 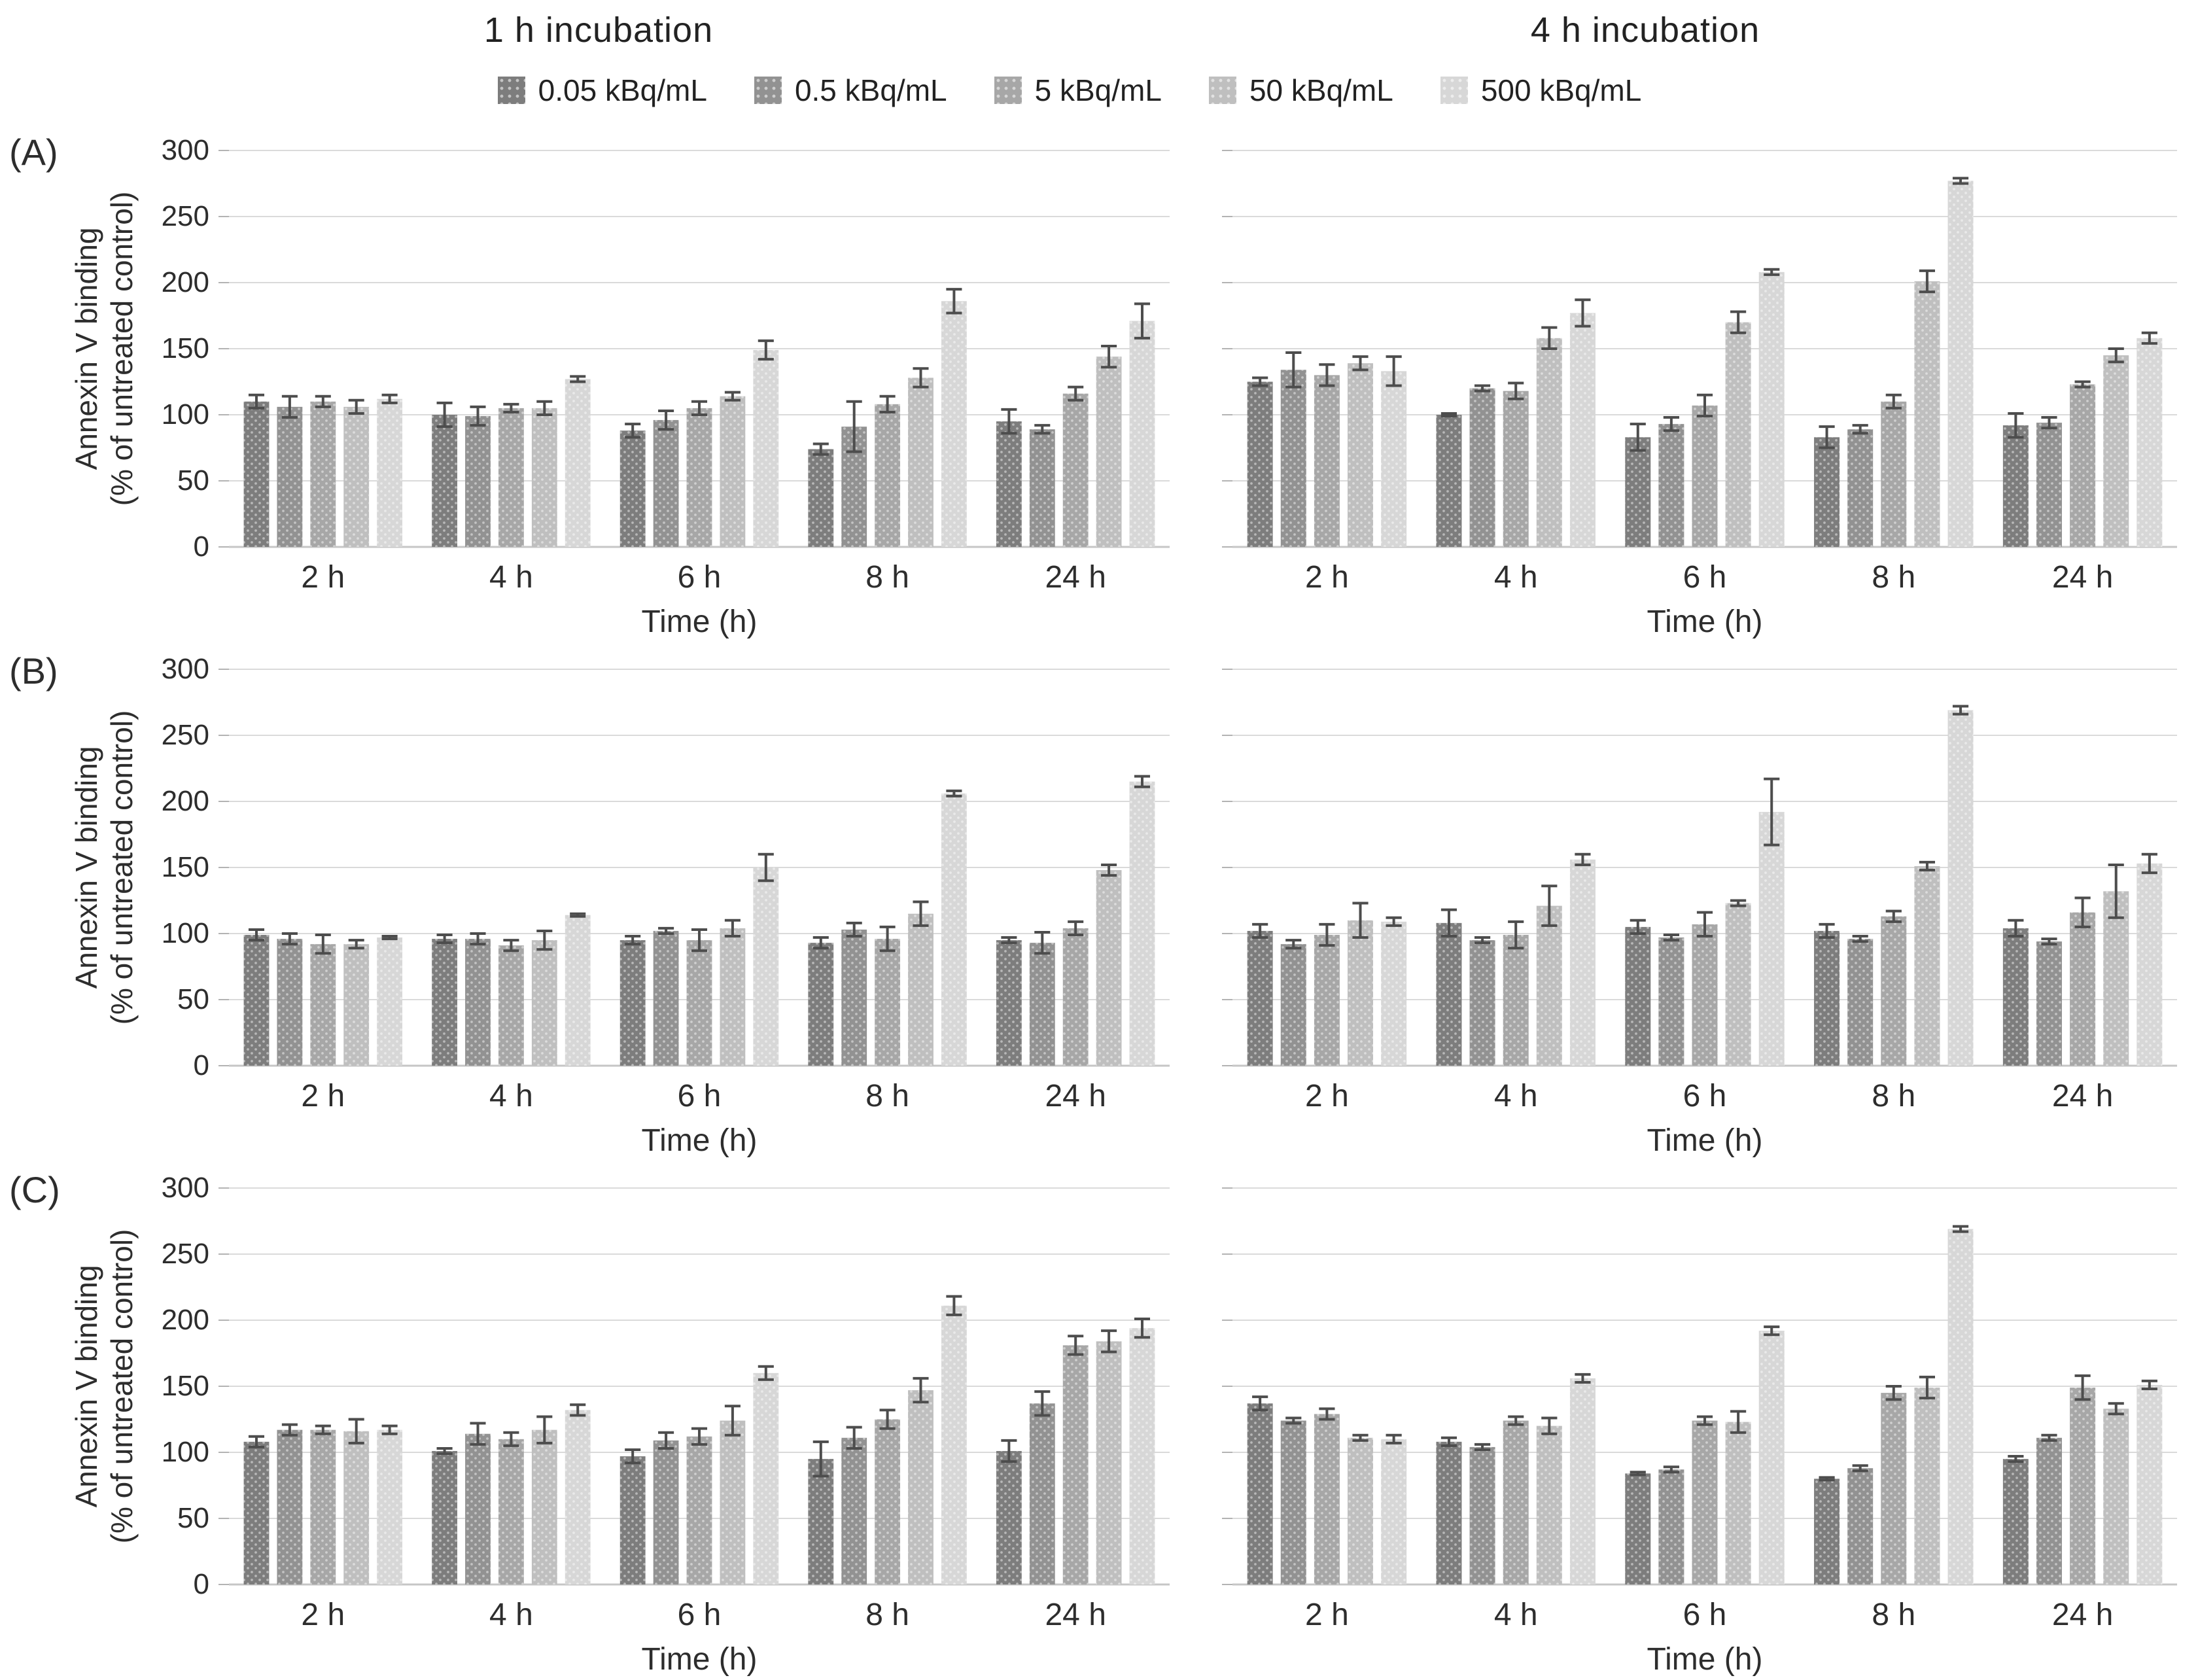 What do you see at coordinates (1561, 90) in the screenshot?
I see `legend-label: 500 kBq/mL` at bounding box center [1561, 90].